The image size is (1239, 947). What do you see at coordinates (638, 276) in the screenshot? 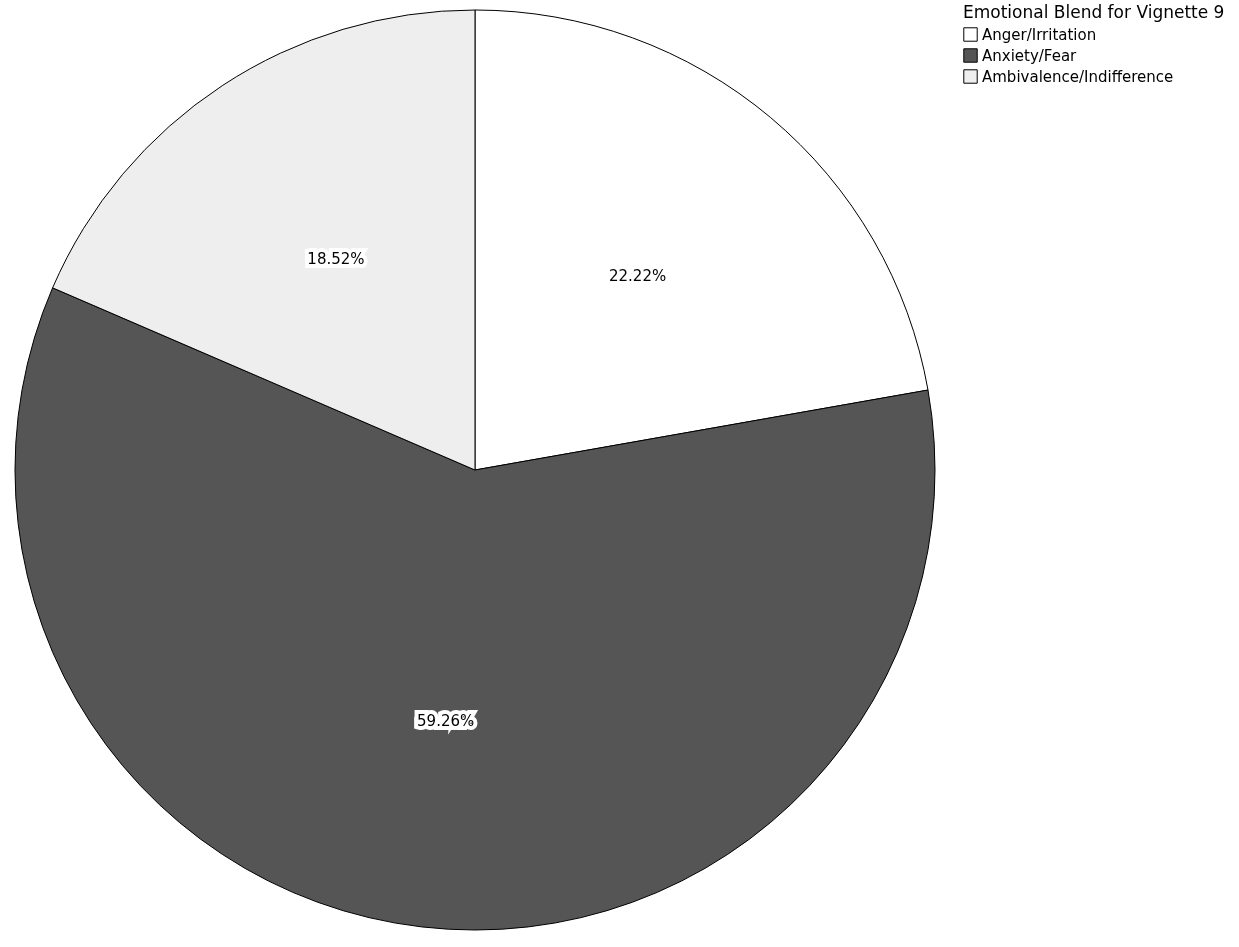
I see `data-label: 22.22%` at bounding box center [638, 276].